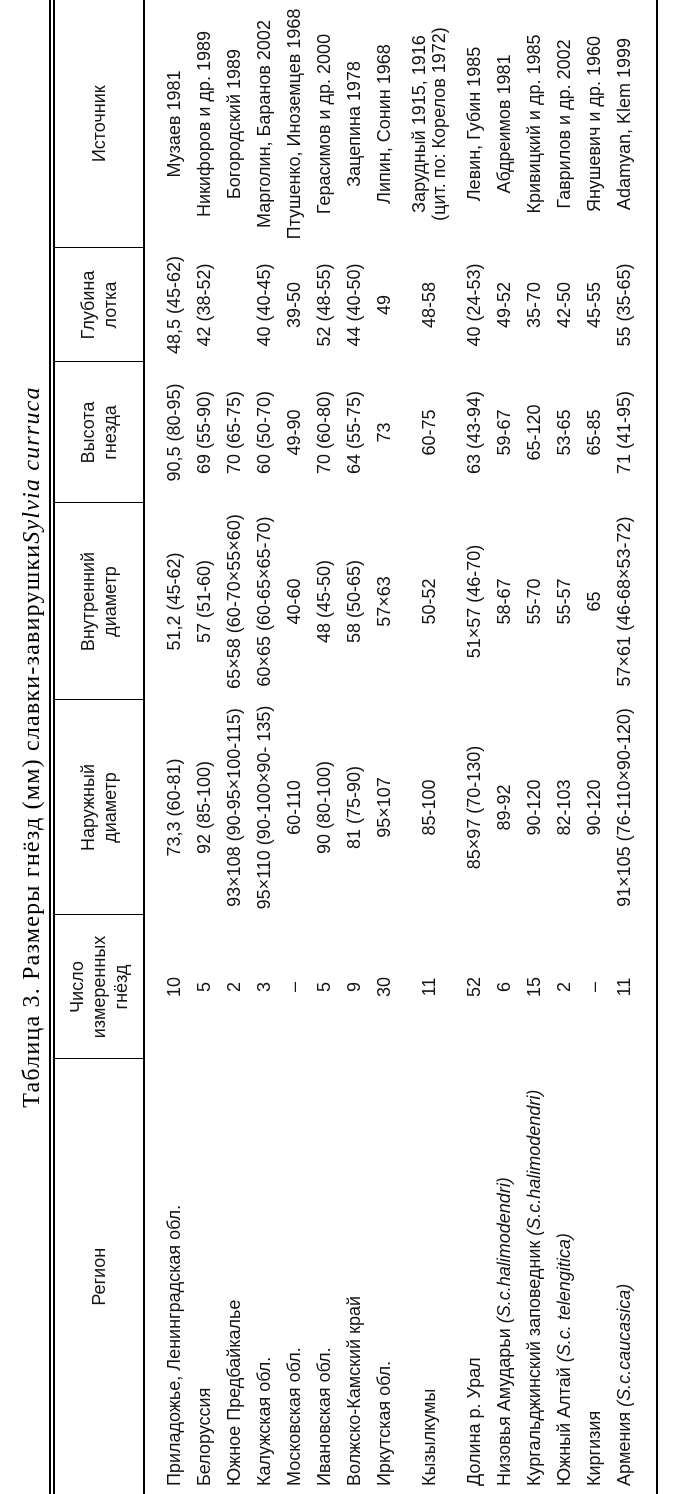  I want to click on column-header-region: Регион, so click(98, 1276).